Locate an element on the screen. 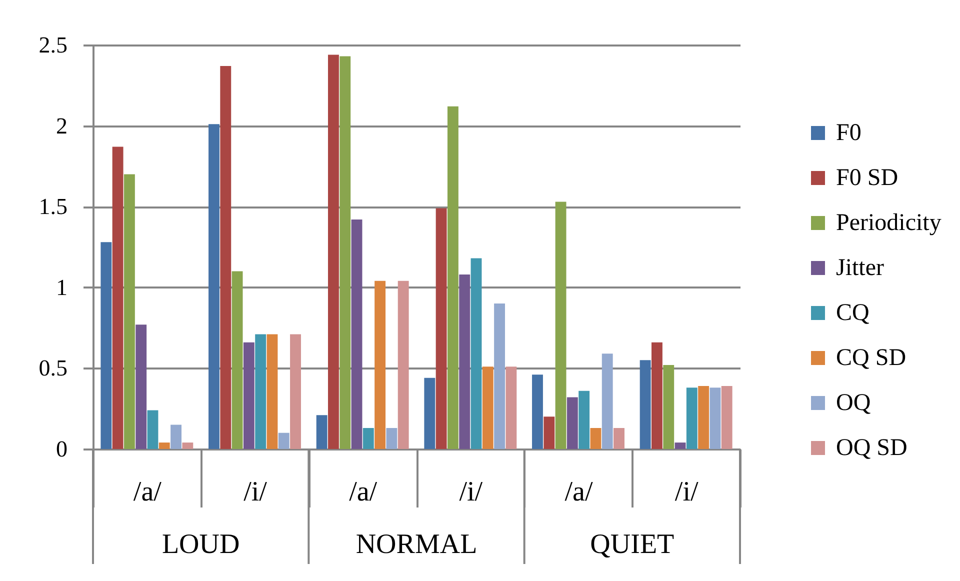  legend-label: Periodicity is located at coordinates (889, 223).